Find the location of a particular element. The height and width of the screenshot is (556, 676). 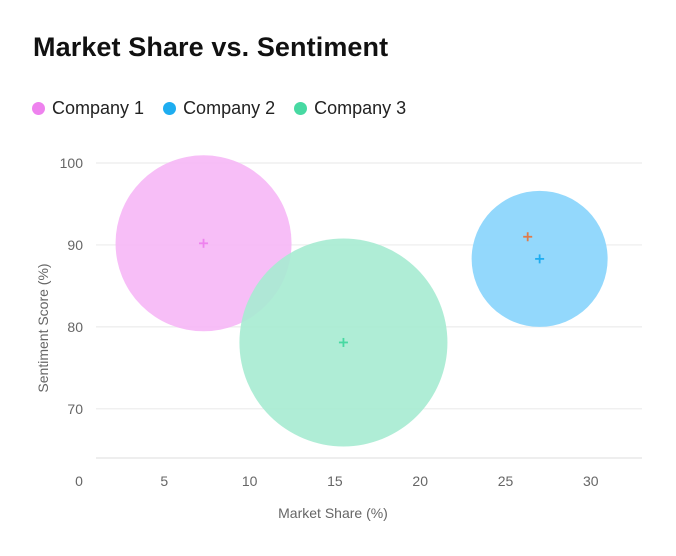

chart-title: Market Share vs. Sentiment is located at coordinates (211, 47).